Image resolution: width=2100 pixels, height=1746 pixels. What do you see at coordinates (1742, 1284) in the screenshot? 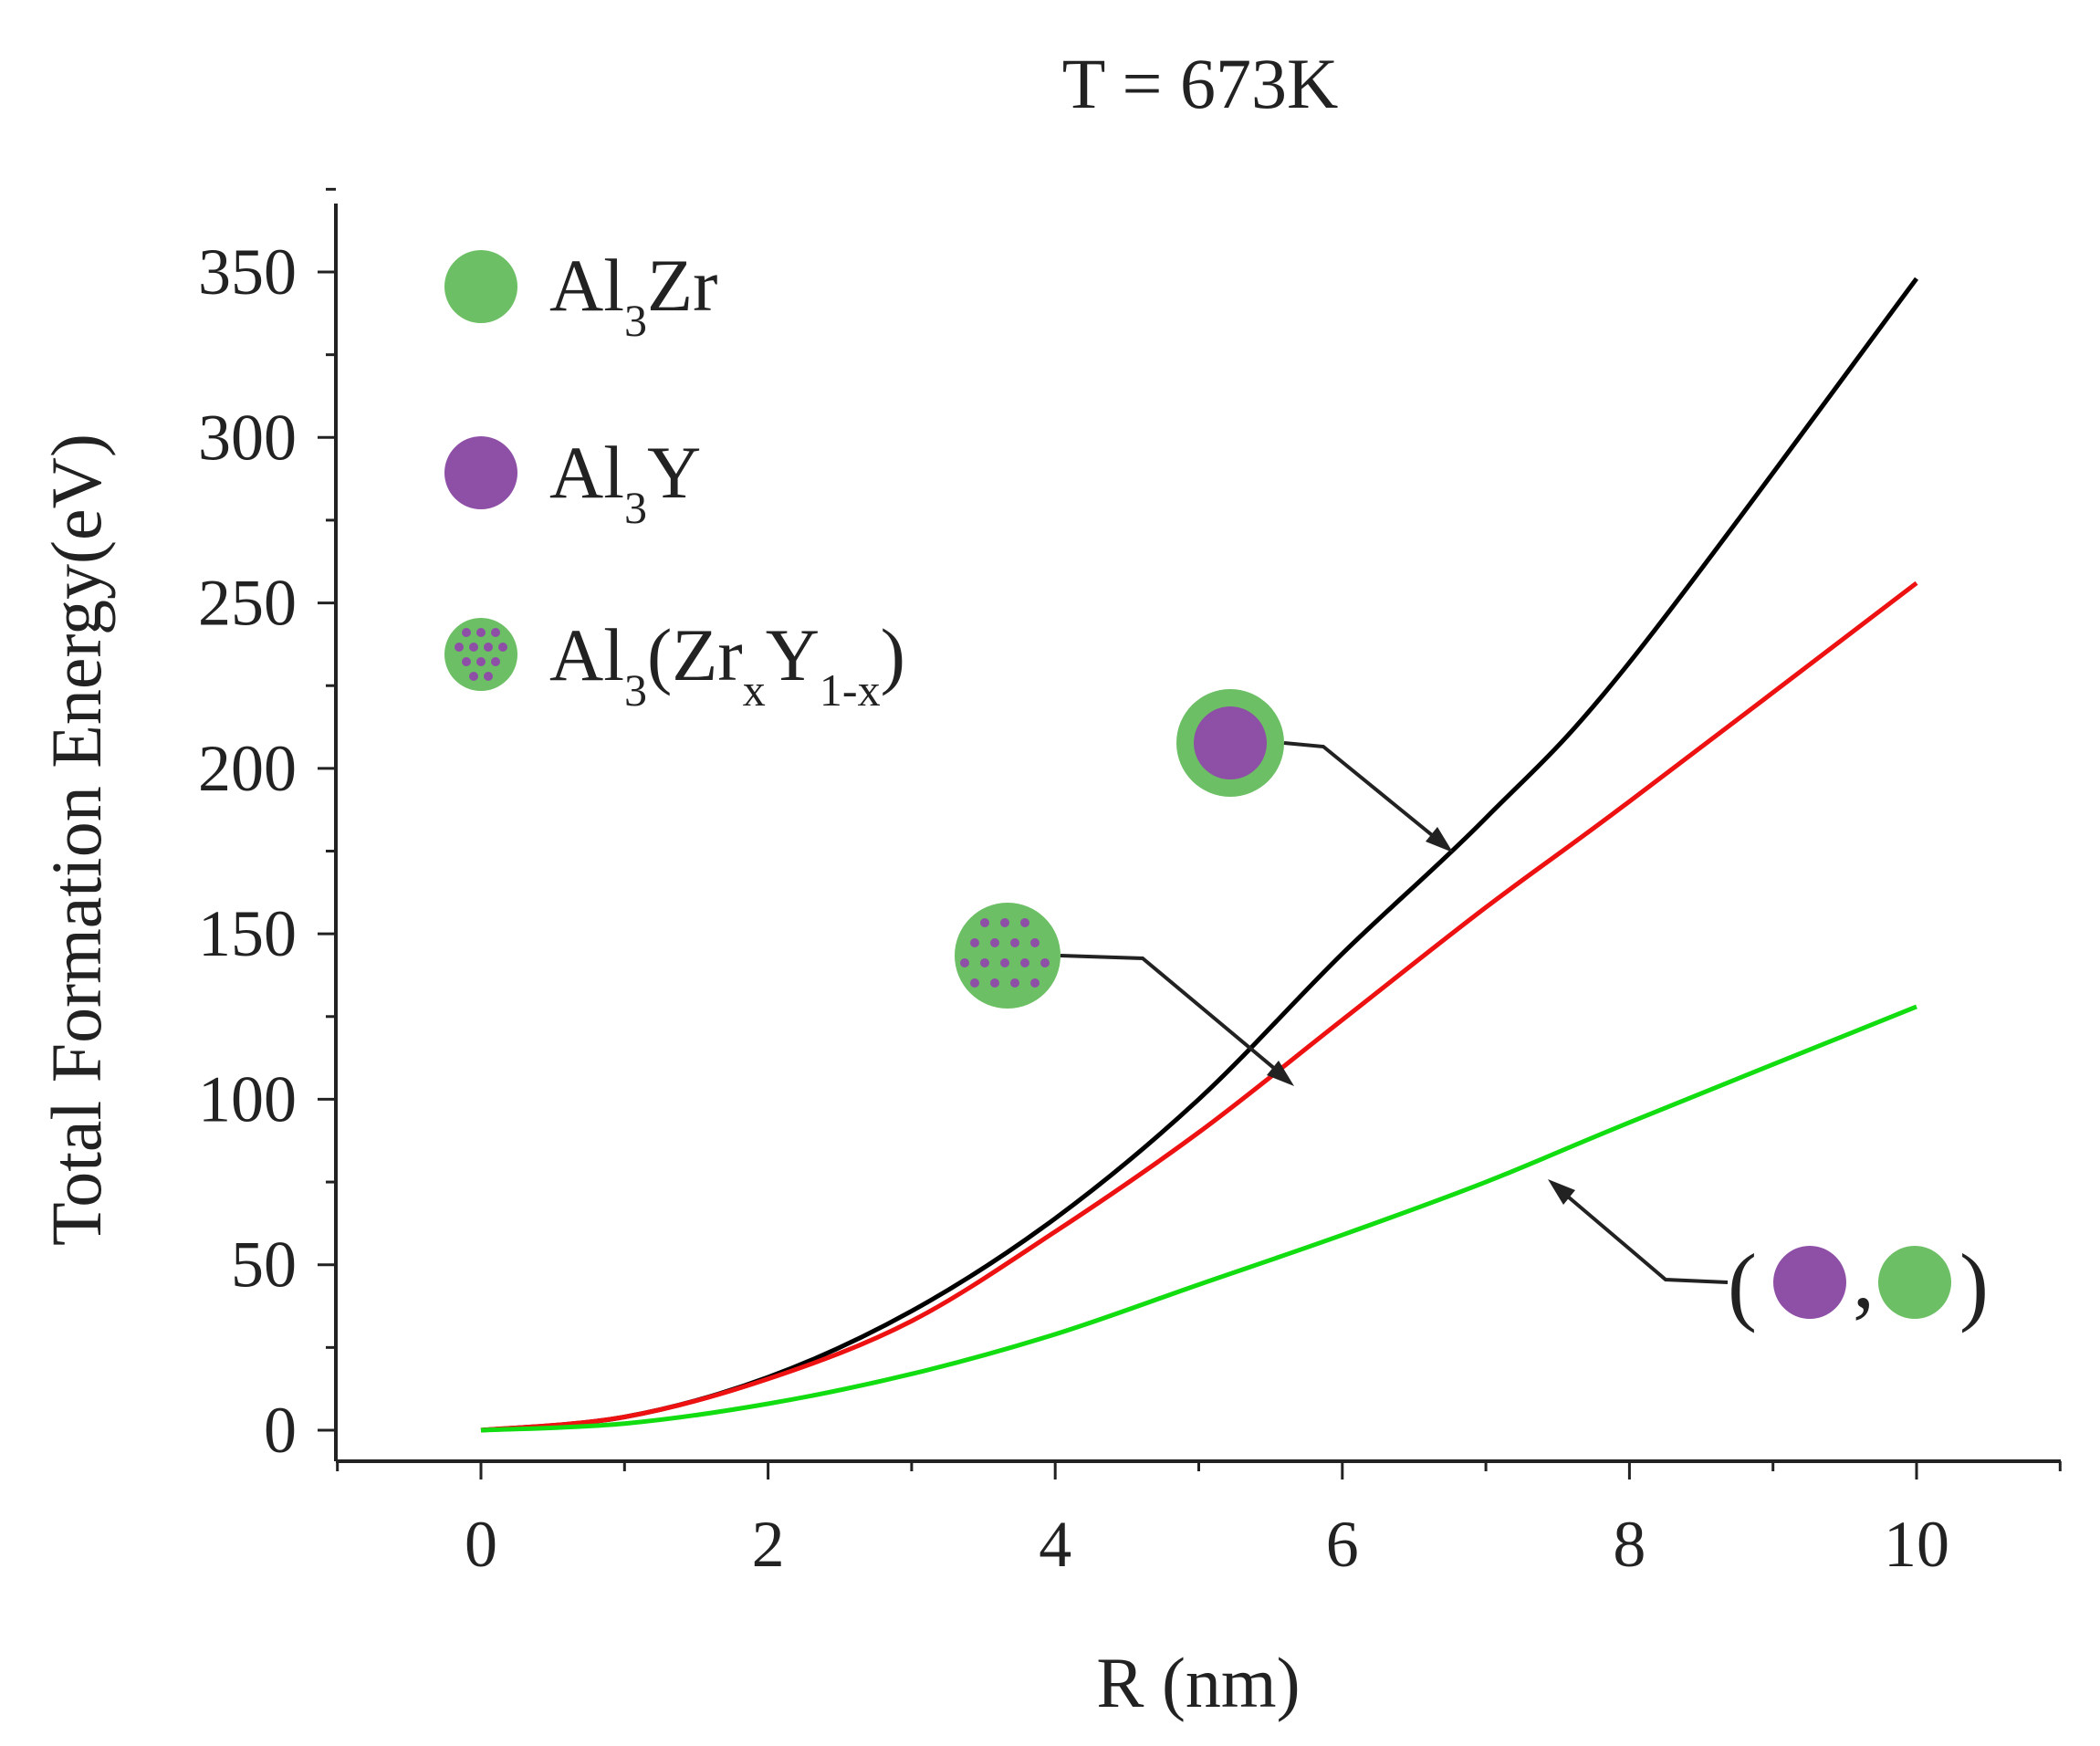
I see `open-paren: (` at bounding box center [1742, 1284].